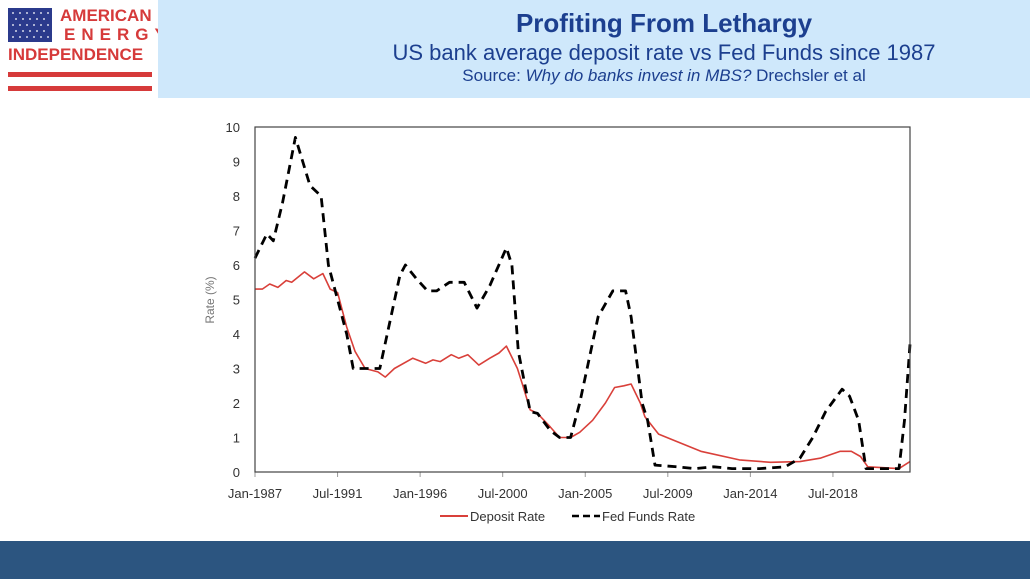 Image resolution: width=1030 pixels, height=579 pixels. Describe the element at coordinates (236, 369) in the screenshot. I see `y-tick-label: 3` at that location.